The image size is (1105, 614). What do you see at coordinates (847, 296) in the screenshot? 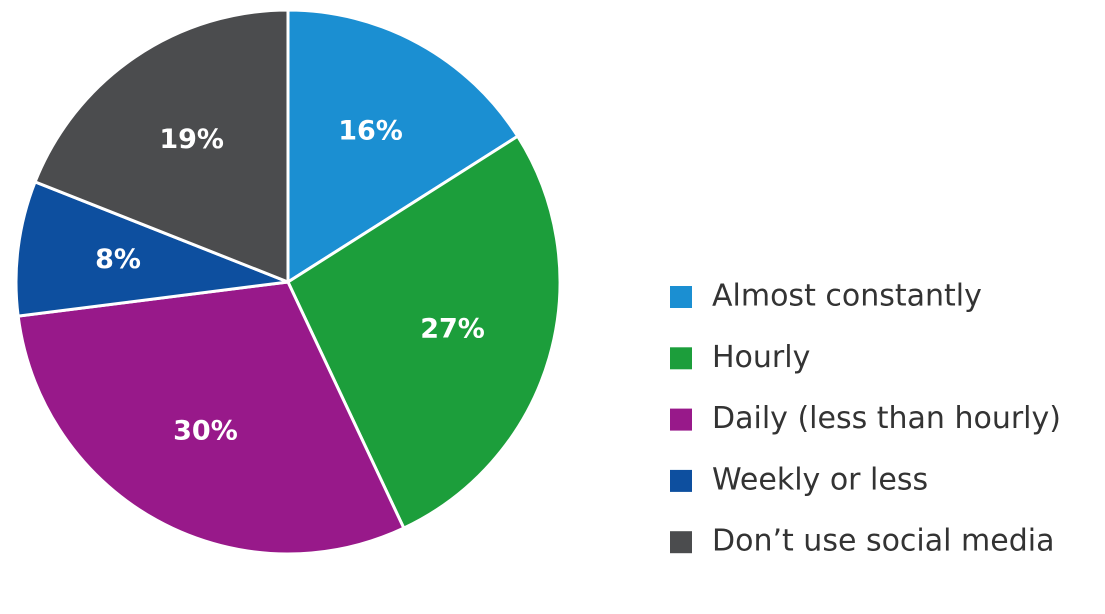
I see `legend-label: Almost constantly` at bounding box center [847, 296].